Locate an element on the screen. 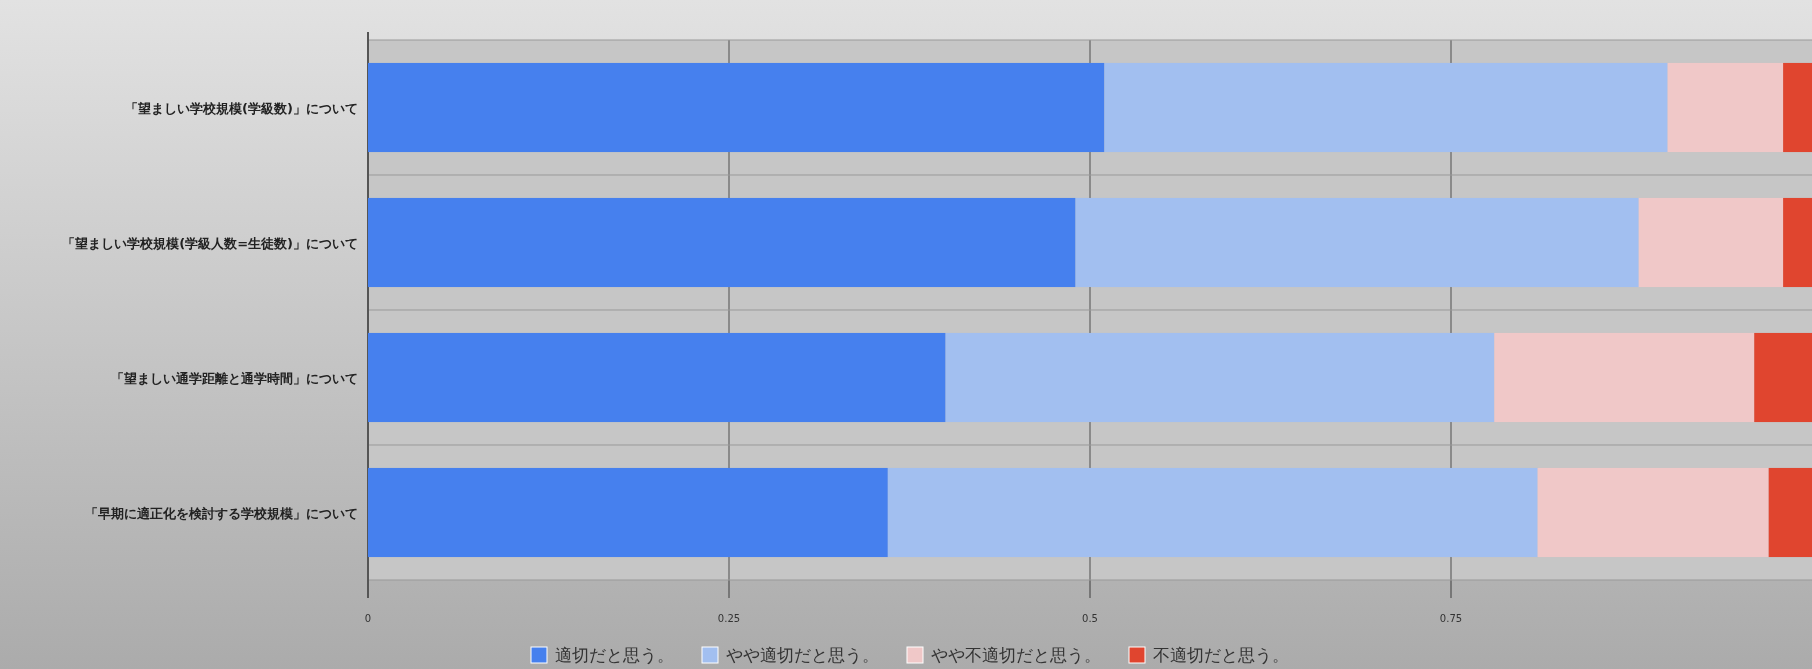  y-tick-label: 「望ましい学校規模(学級数)」について is located at coordinates (241, 108).